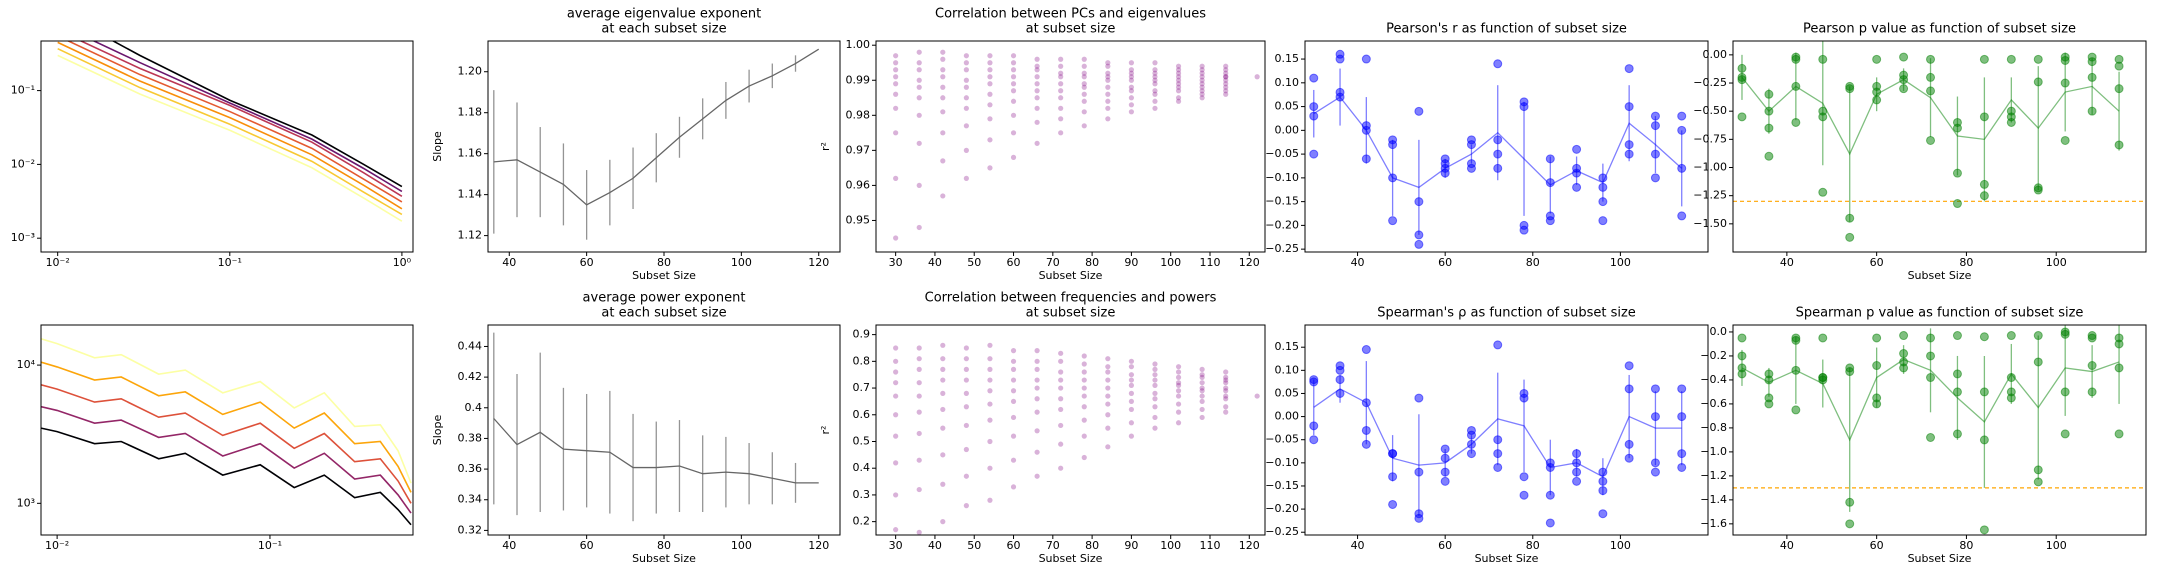 Image resolution: width=2160 pixels, height=576 pixels. What do you see at coordinates (1092, 262) in the screenshot?
I see `x-tick-label: 80` at bounding box center [1092, 262].